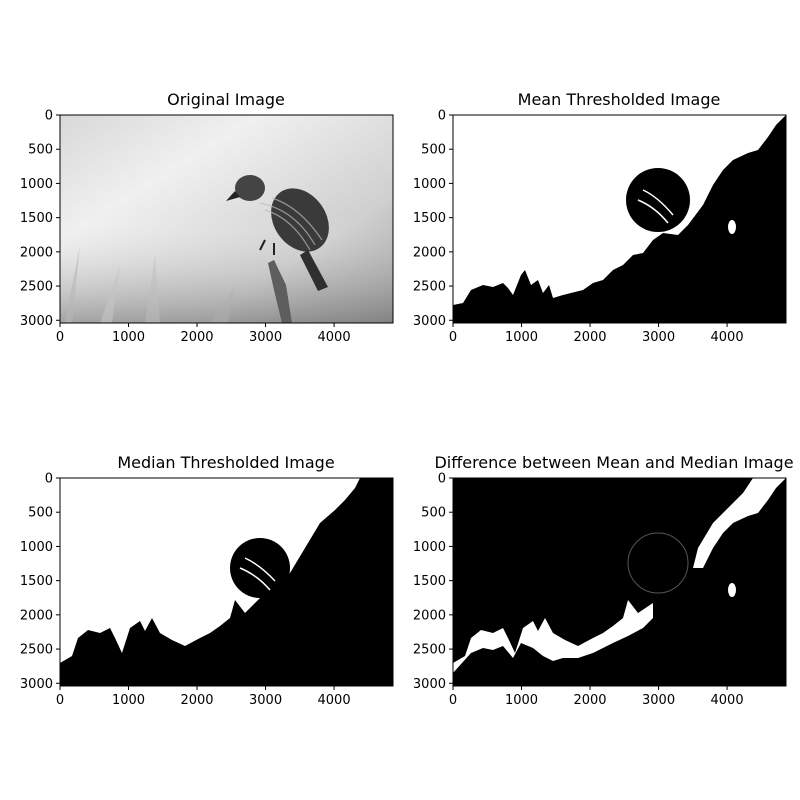 The width and height of the screenshot is (800, 800). Describe the element at coordinates (250, 188) in the screenshot. I see `bird-head` at that location.